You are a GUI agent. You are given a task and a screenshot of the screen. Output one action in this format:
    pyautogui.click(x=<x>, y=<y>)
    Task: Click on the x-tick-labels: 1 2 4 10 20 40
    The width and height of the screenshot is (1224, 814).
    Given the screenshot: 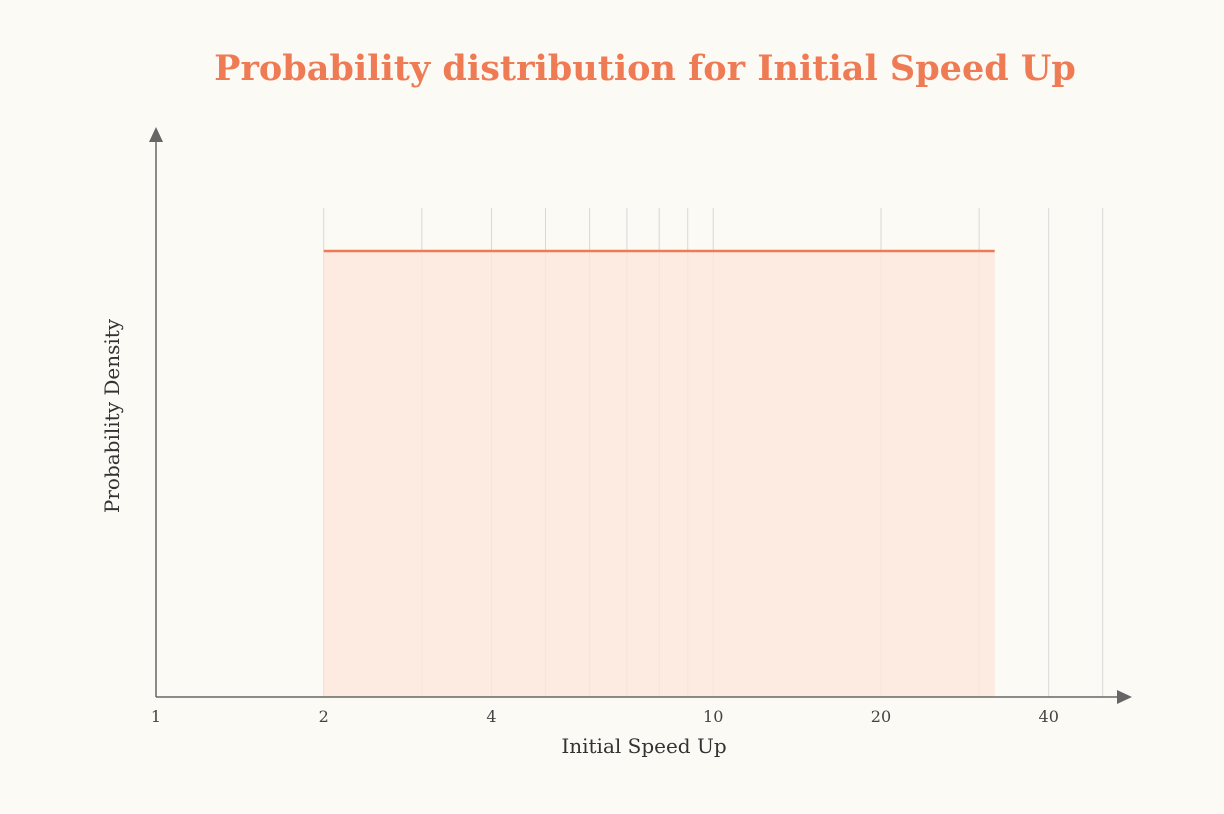 What is the action you would take?
    pyautogui.click(x=605, y=716)
    